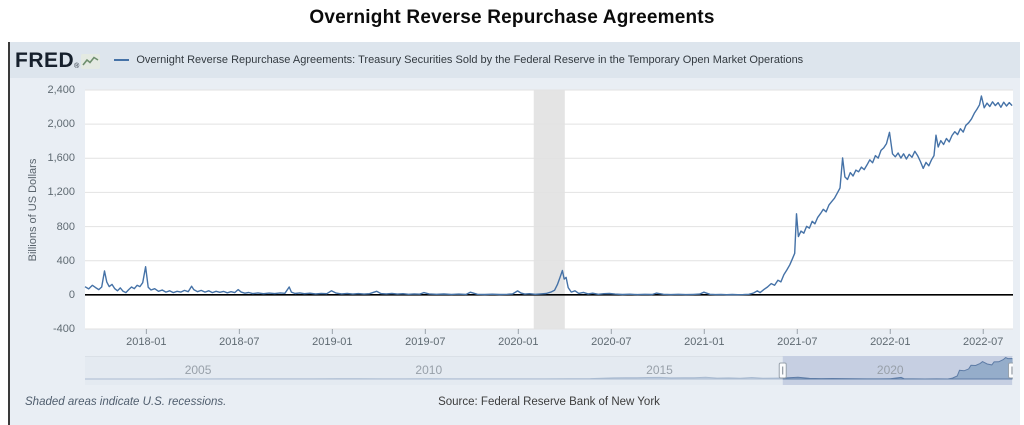 This screenshot has height=425, width=1024. What do you see at coordinates (65, 260) in the screenshot?
I see `y-tick-label: 400` at bounding box center [65, 260].